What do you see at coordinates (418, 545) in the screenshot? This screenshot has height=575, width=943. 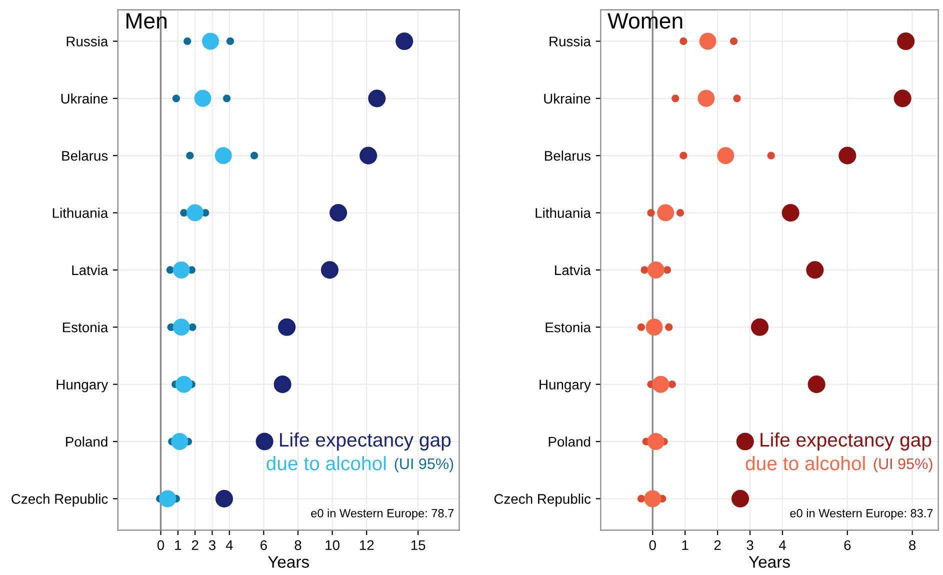 I see `x-tick-label: 15` at bounding box center [418, 545].